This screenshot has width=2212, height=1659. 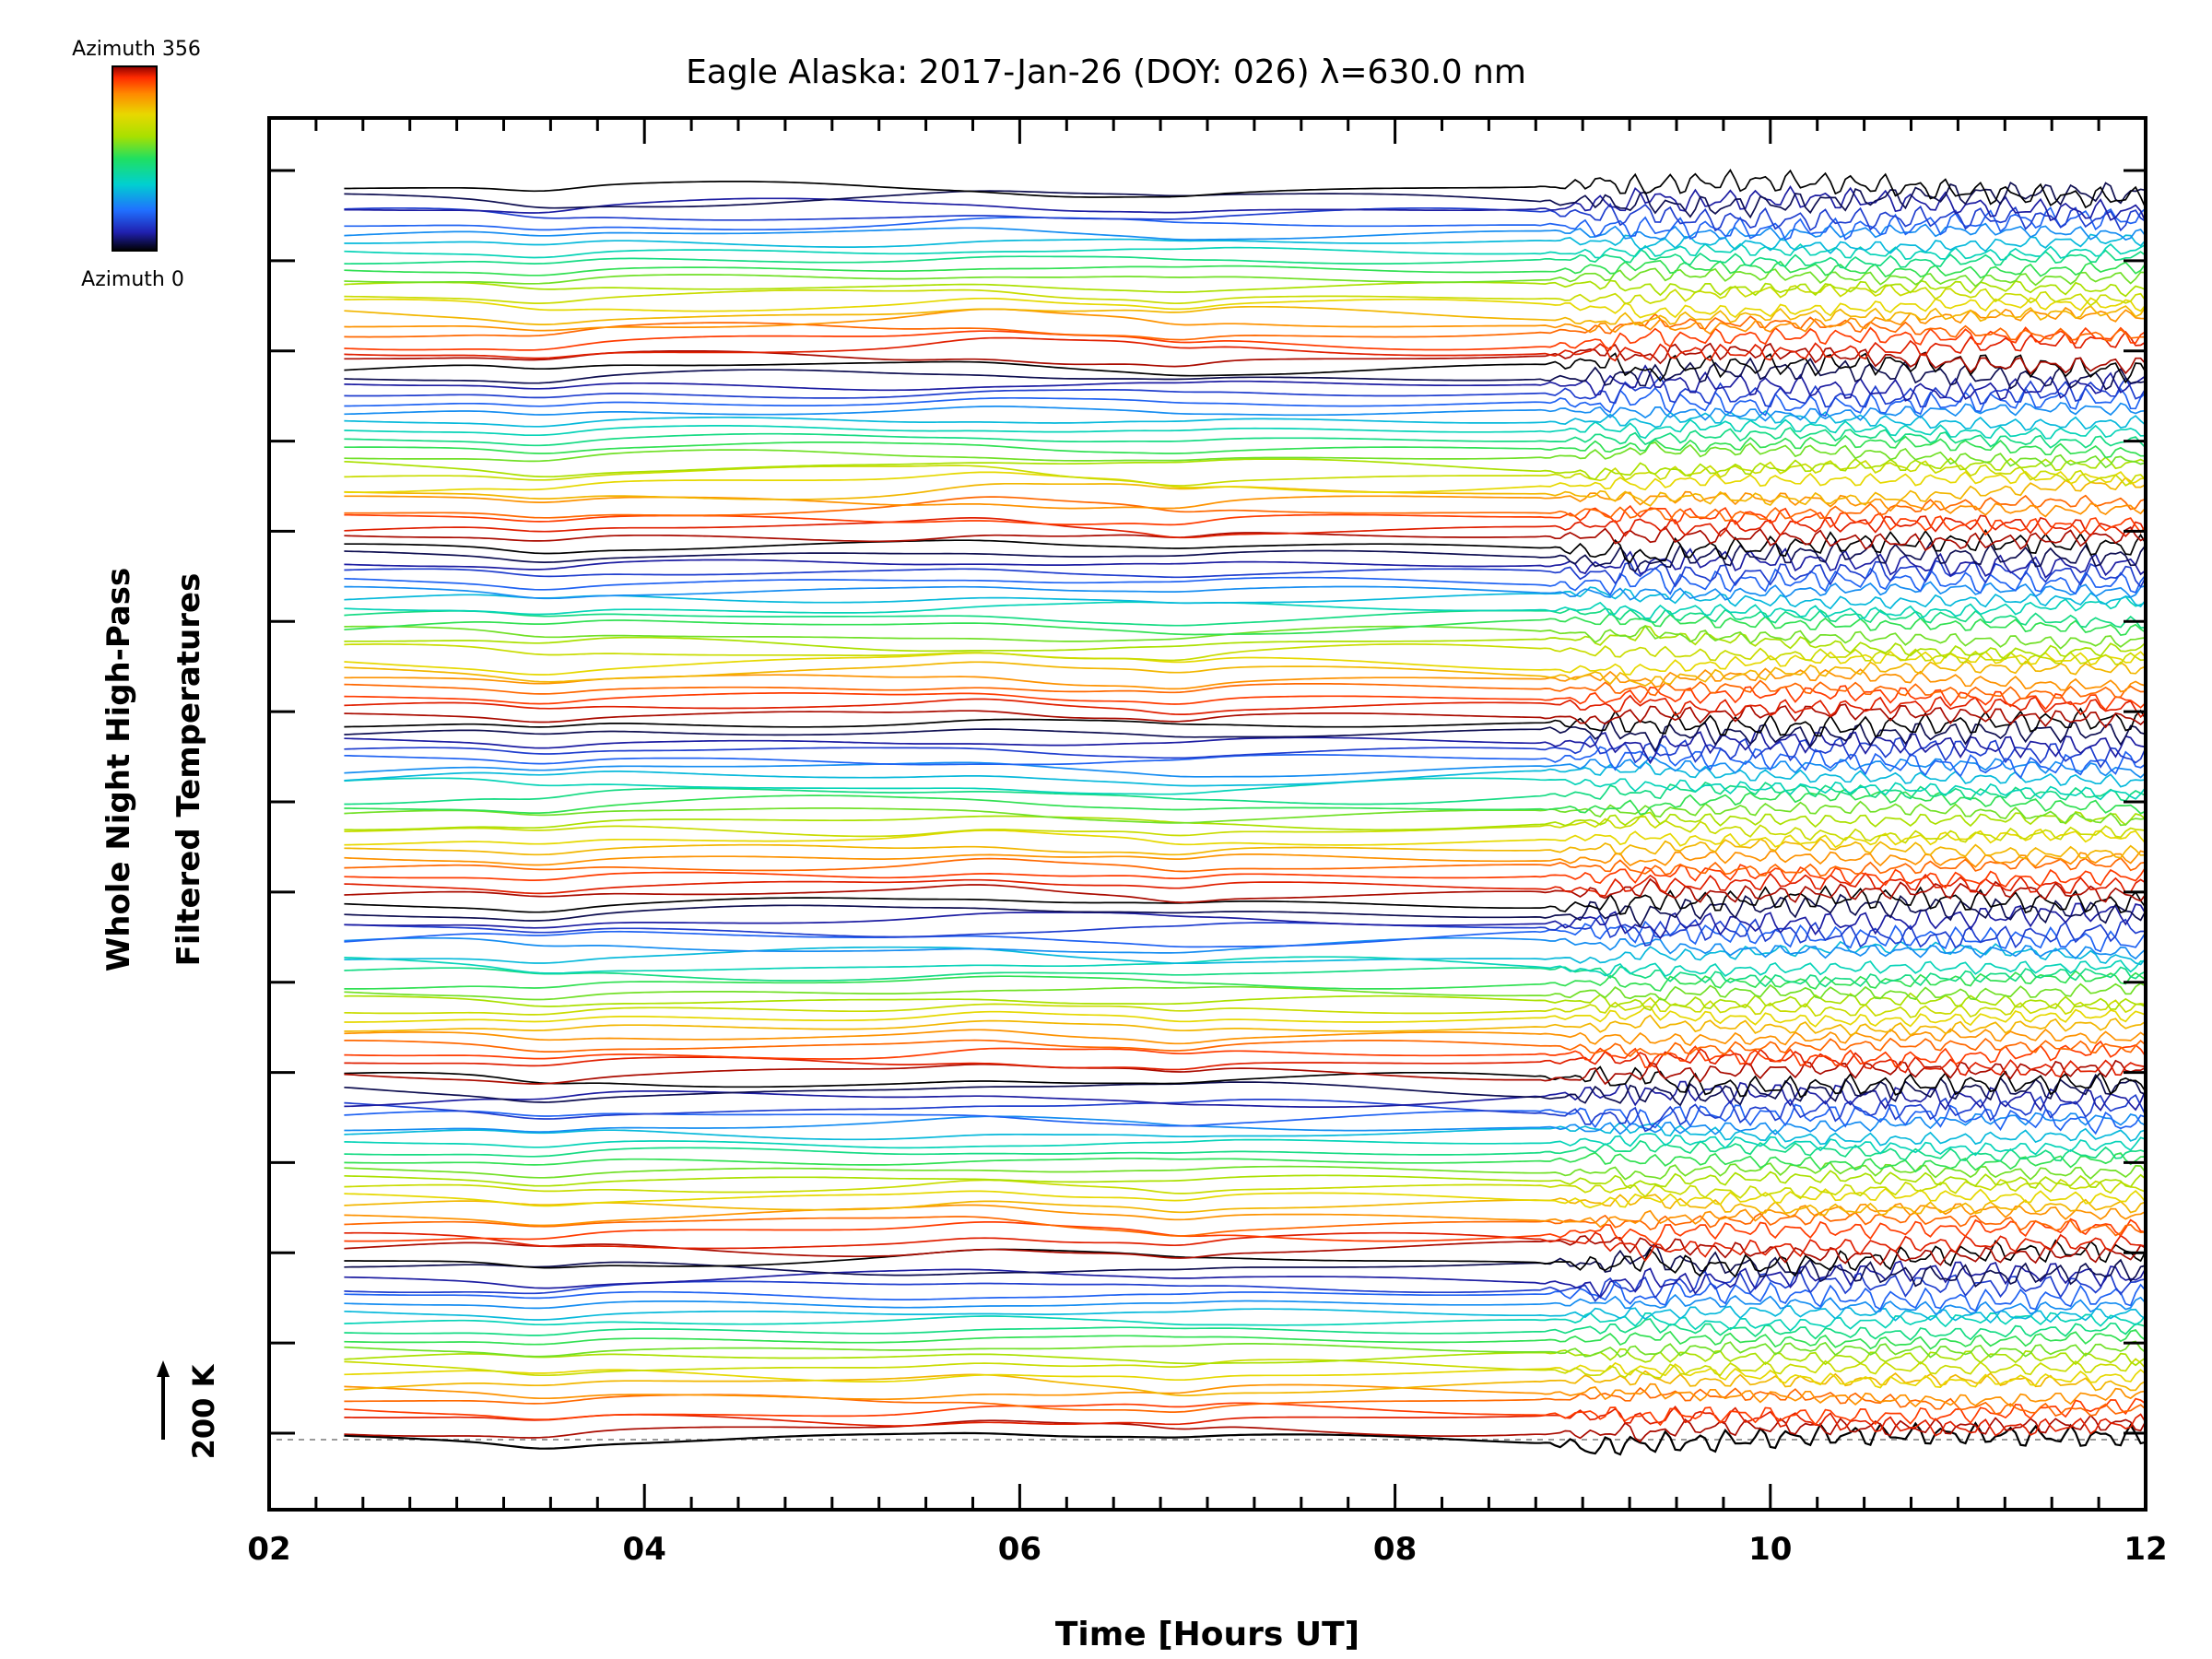 I want to click on scale-bar-arrowhead-icon, so click(x=163, y=1368).